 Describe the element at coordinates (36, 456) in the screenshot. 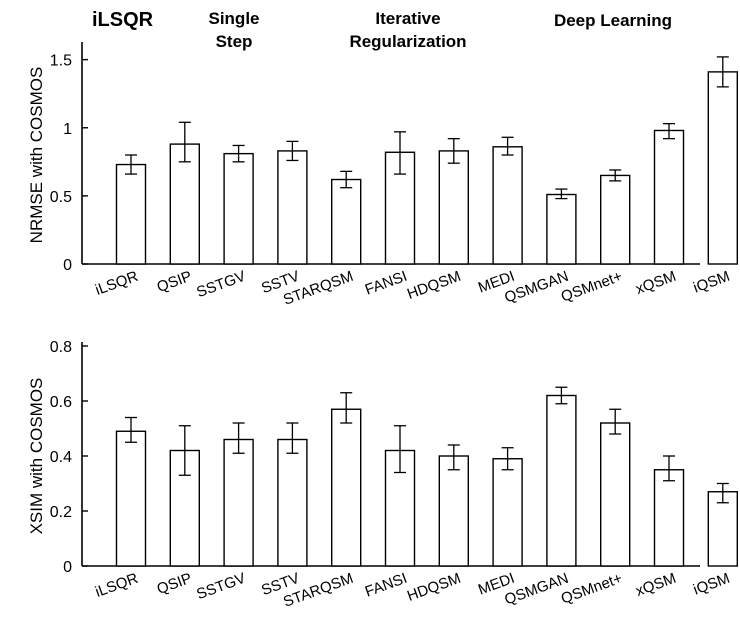

I see `y-axis-label: XSIM with COSMOS` at that location.